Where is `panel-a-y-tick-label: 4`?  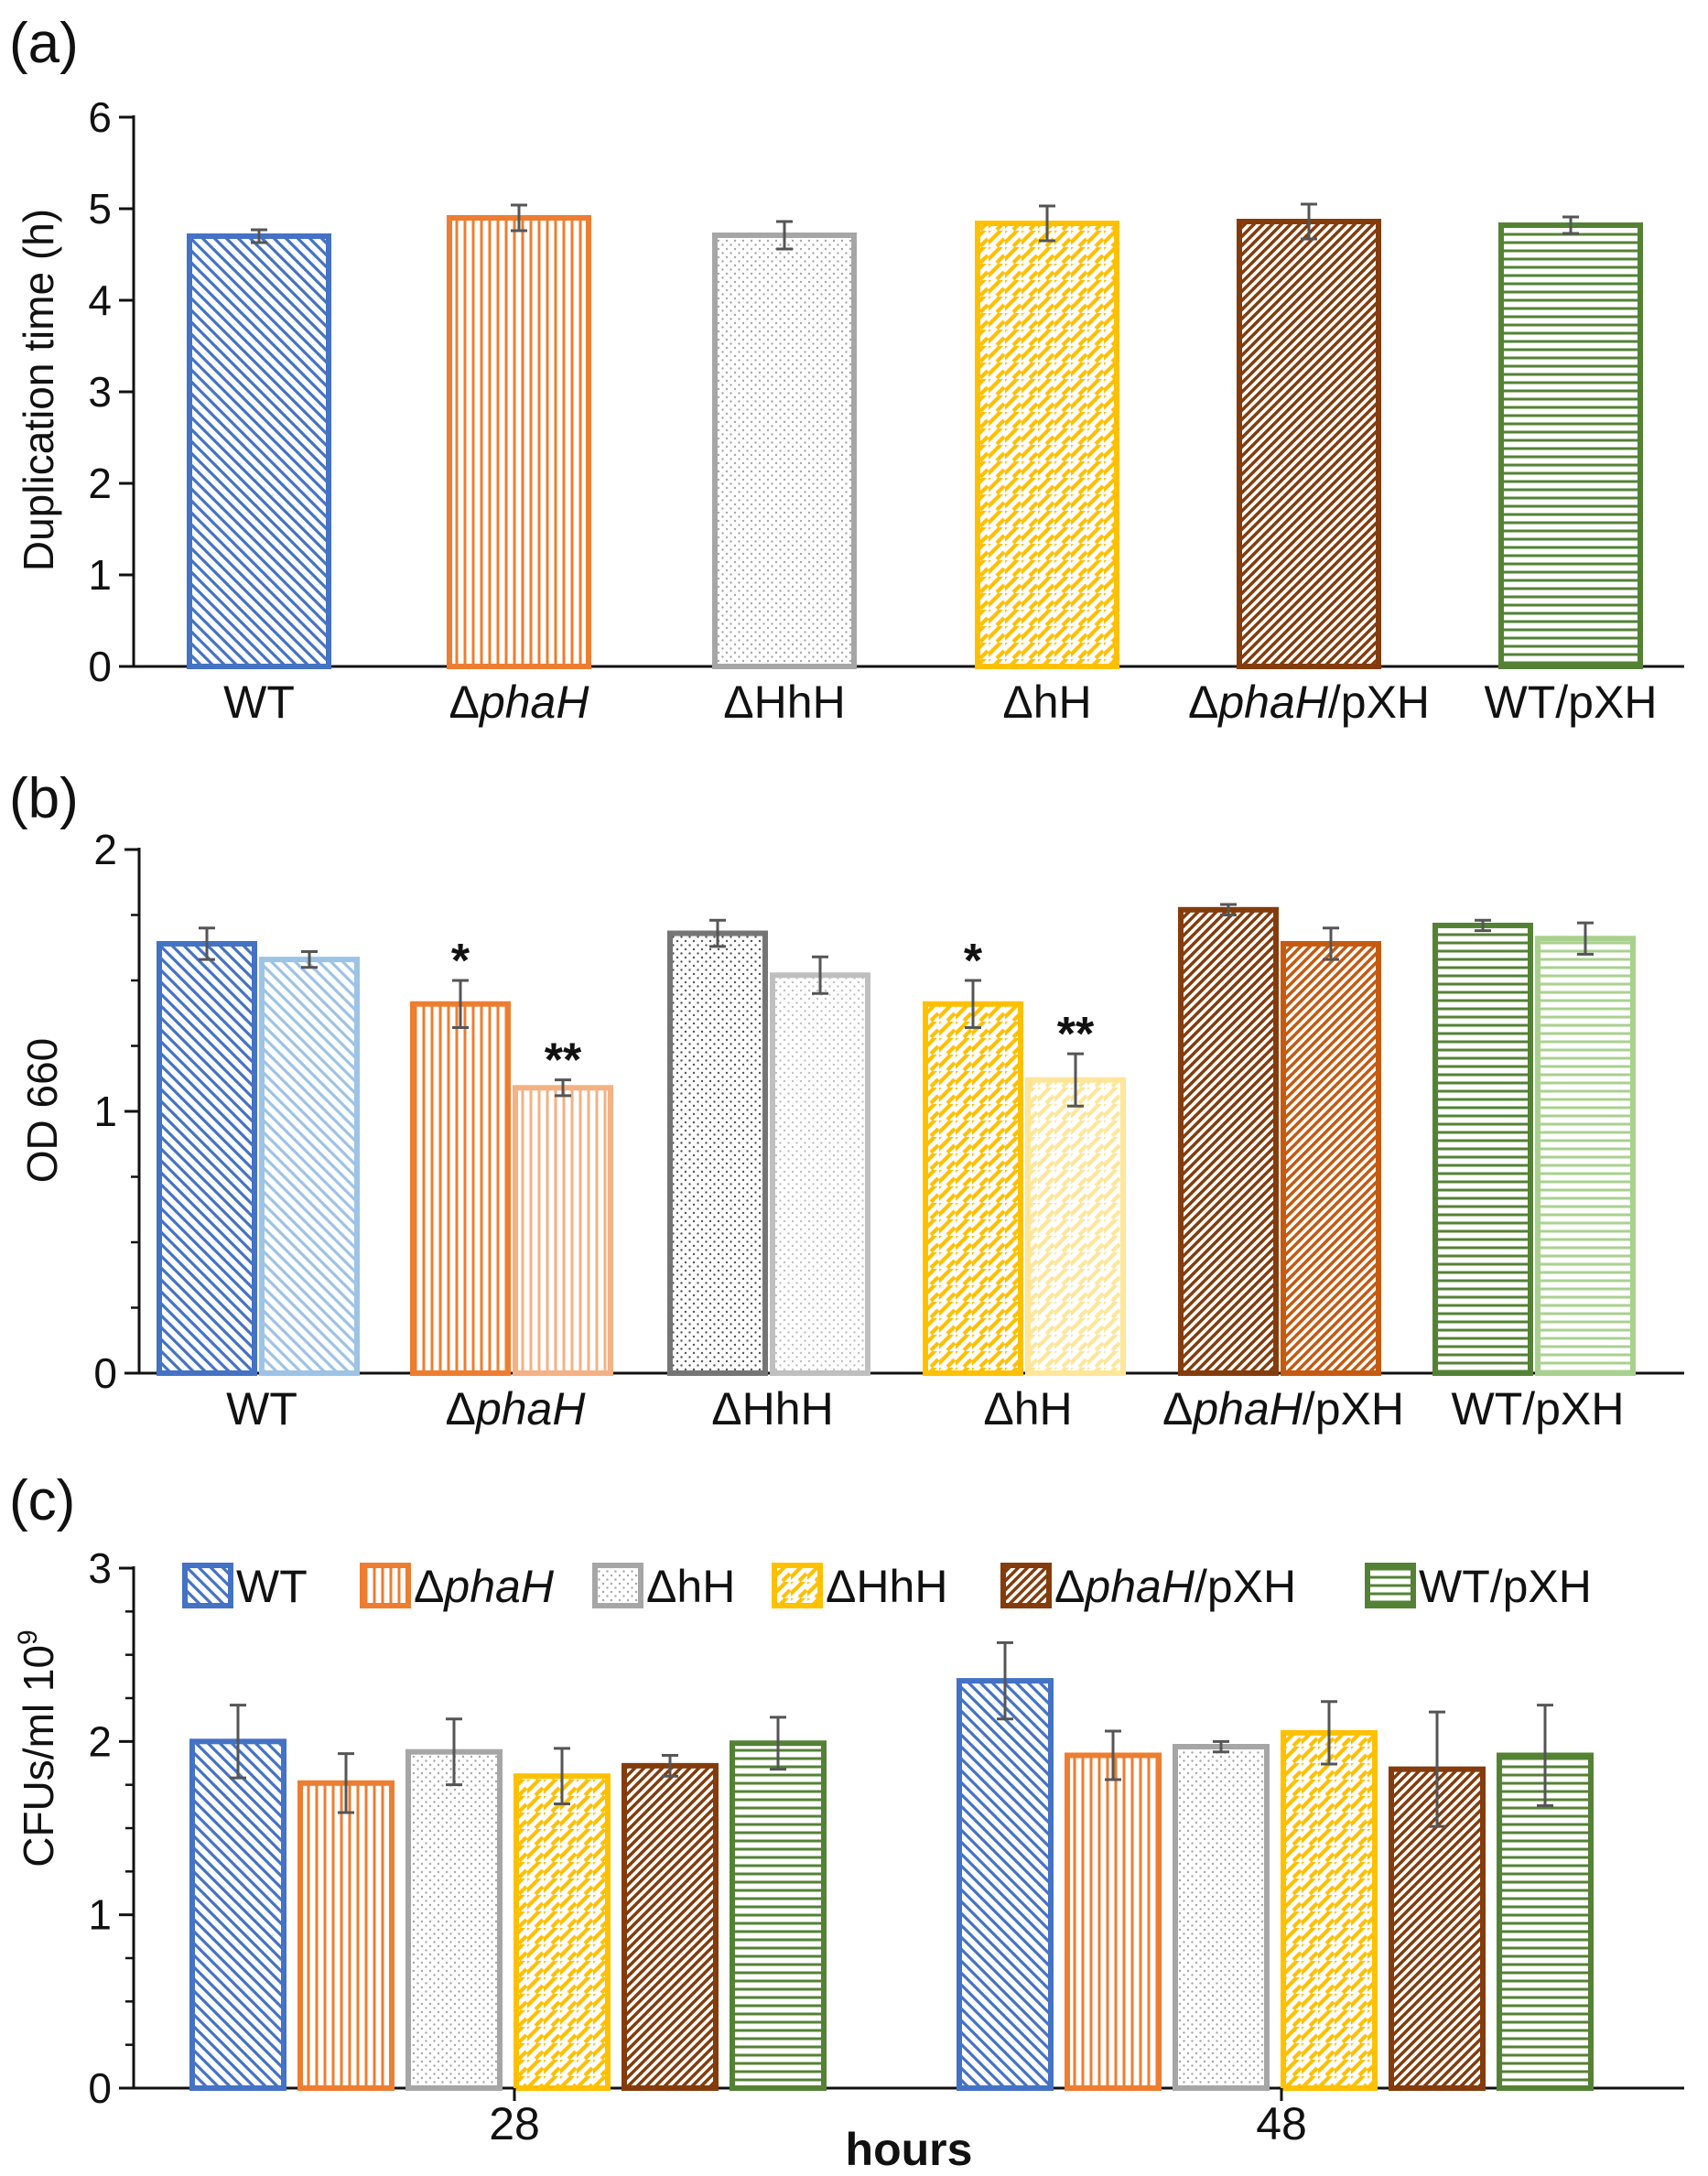
panel-a-y-tick-label: 4 is located at coordinates (100, 300).